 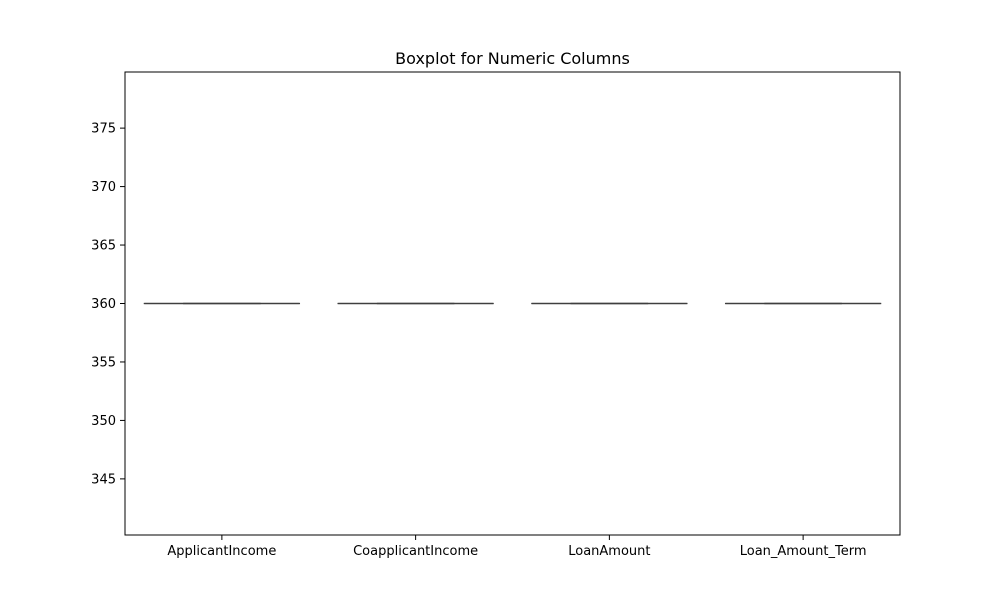 I want to click on y-tick-label: 345, so click(x=103, y=479).